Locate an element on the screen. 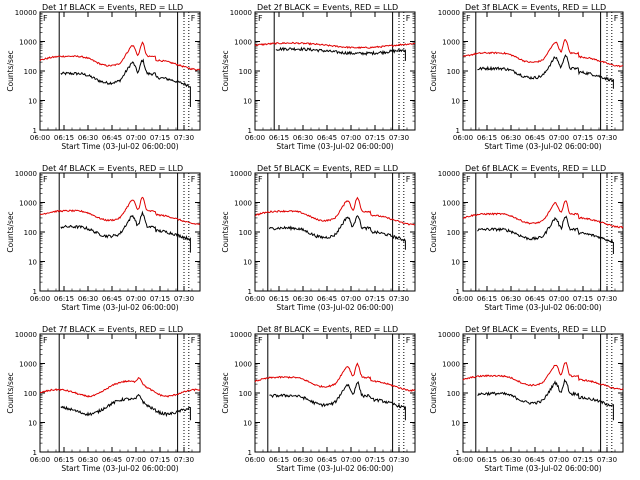 The height and width of the screenshot is (480, 640). panel-title: Det 2f BLACK = Events, RED = LLD is located at coordinates (327, 7).